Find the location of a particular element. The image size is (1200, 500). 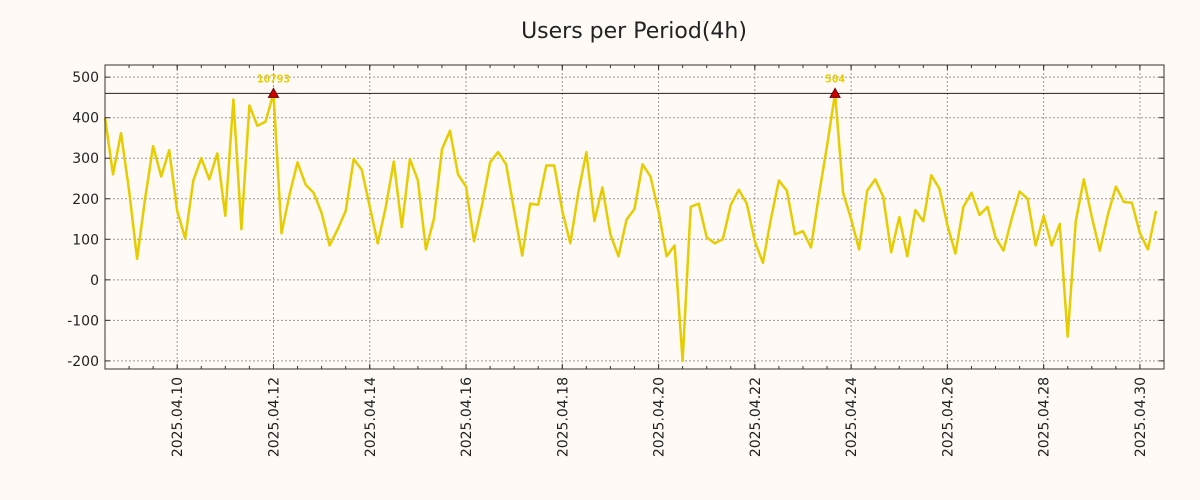

annotations: 10793 504 is located at coordinates (551, 85).